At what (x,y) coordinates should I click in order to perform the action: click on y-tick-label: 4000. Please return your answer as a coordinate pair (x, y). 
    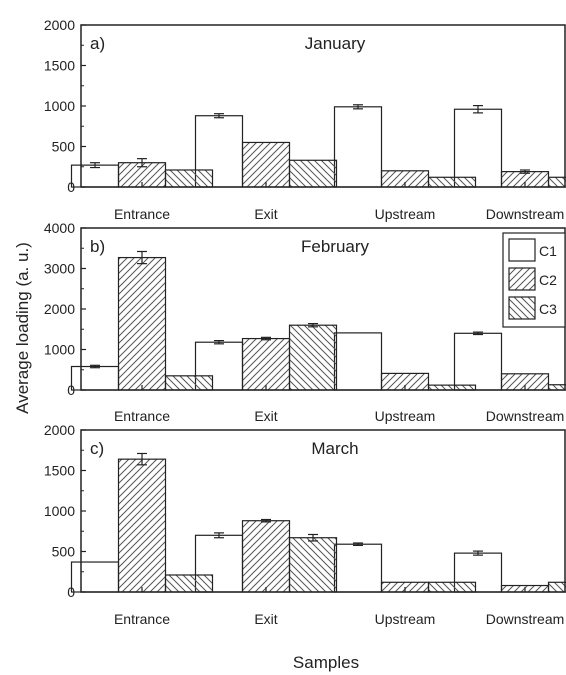
    Looking at the image, I should click on (59, 228).